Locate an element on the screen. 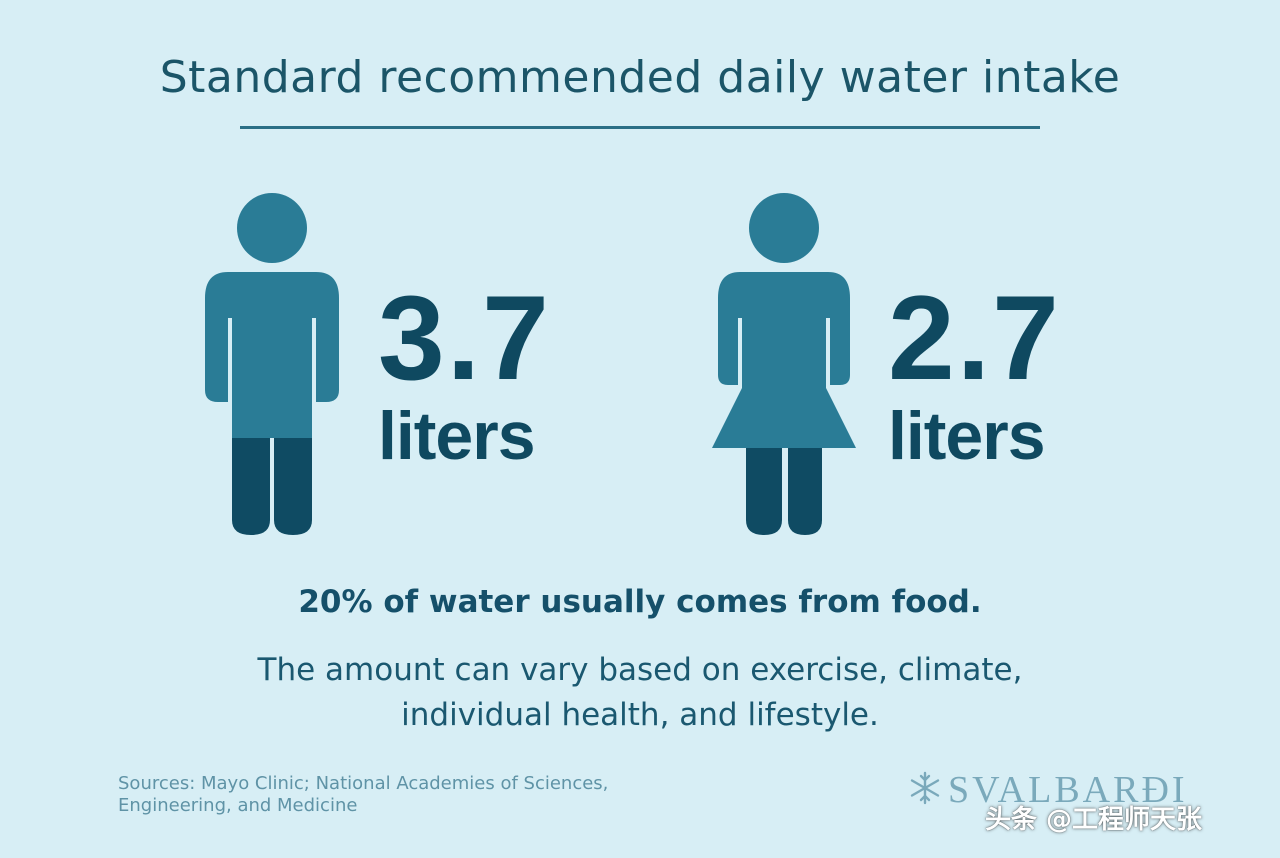 The width and height of the screenshot is (1280, 858). page-title: Standard recommended daily water intake is located at coordinates (640, 77).